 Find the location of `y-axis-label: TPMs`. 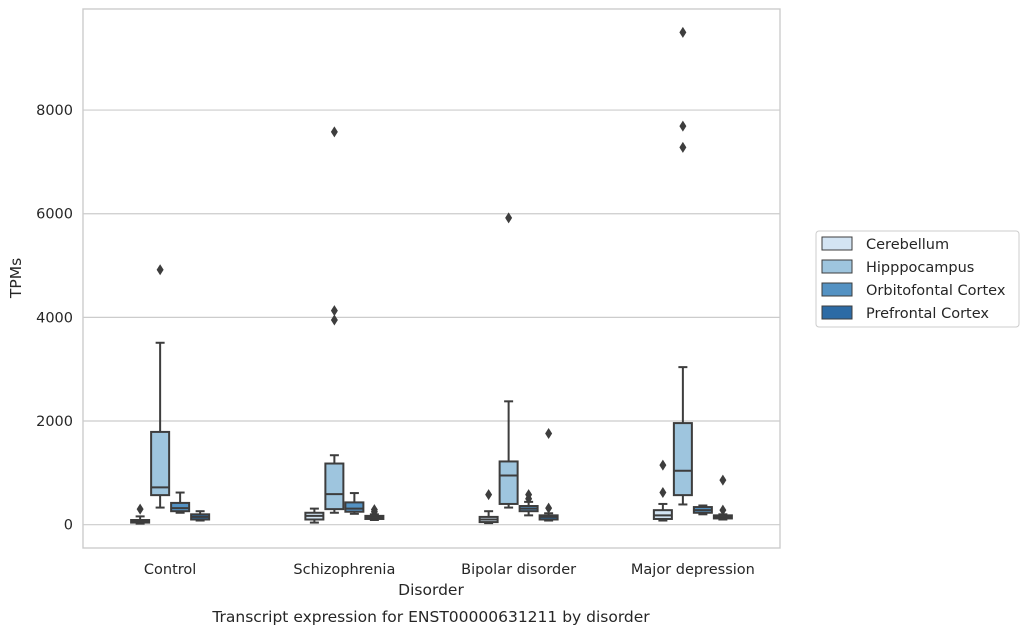

y-axis-label: TPMs is located at coordinates (16, 278).